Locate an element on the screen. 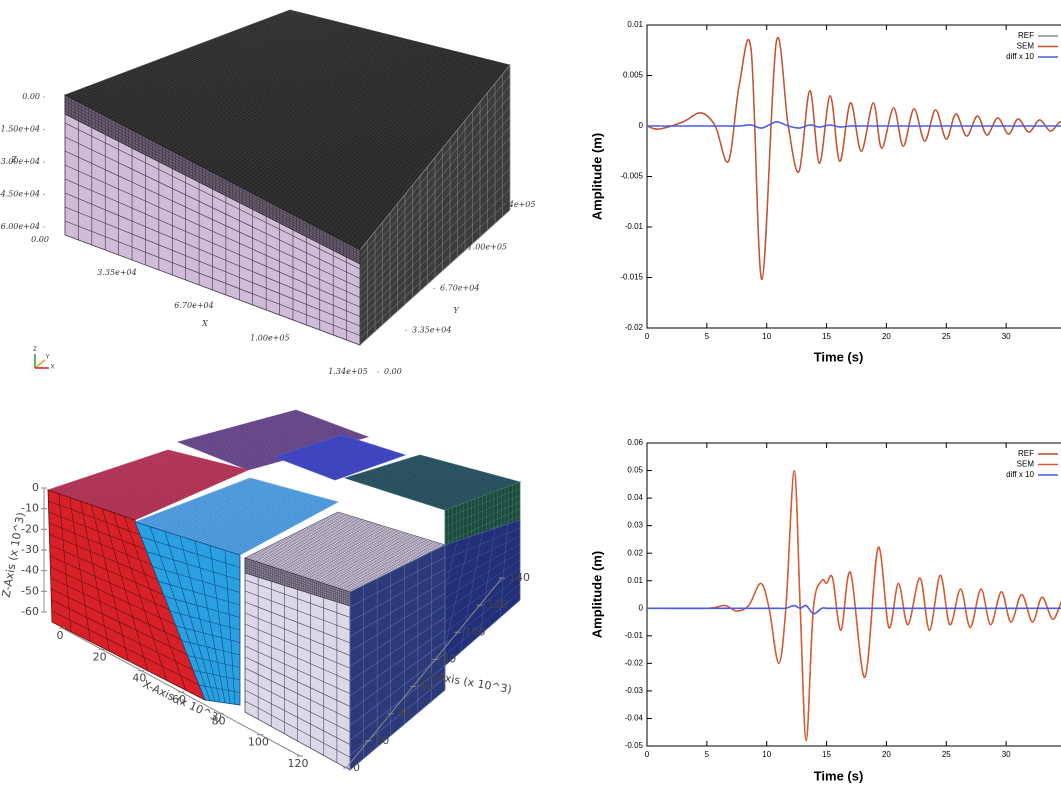 This screenshot has height=789, width=1061. y-tick-label: 0.01 is located at coordinates (635, 580).